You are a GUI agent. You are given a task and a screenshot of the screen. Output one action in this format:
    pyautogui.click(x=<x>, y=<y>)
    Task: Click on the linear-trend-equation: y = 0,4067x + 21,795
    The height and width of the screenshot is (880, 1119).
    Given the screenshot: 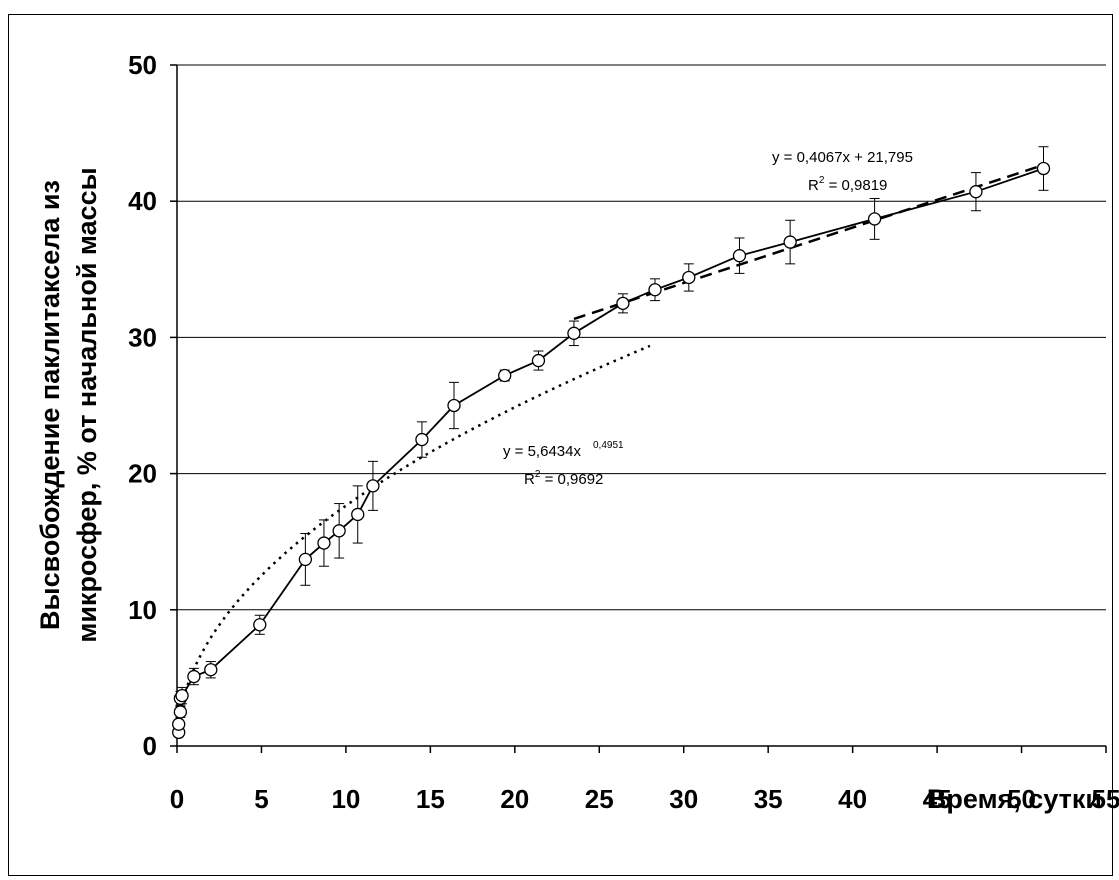 What is the action you would take?
    pyautogui.click(x=842, y=157)
    